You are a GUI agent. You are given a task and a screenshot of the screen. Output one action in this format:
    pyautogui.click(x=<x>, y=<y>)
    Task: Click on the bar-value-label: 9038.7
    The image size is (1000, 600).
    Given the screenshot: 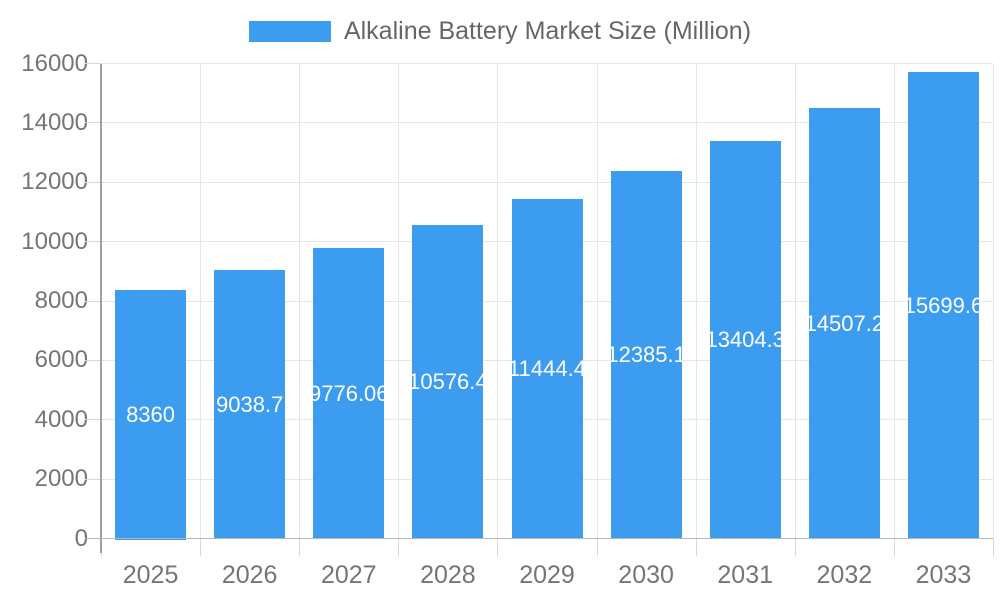 What is the action you would take?
    pyautogui.click(x=250, y=404)
    